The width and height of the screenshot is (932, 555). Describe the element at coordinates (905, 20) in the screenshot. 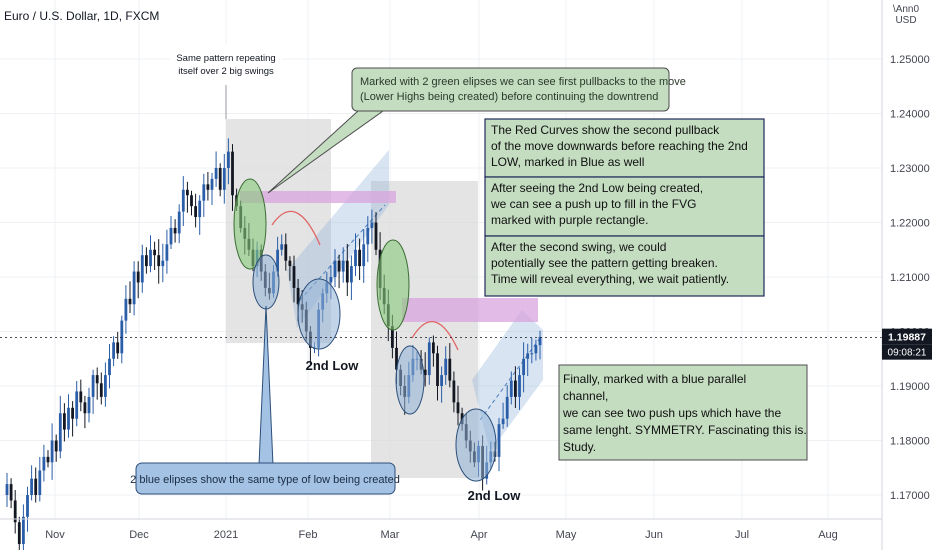

I see `currency-label: USD` at that location.